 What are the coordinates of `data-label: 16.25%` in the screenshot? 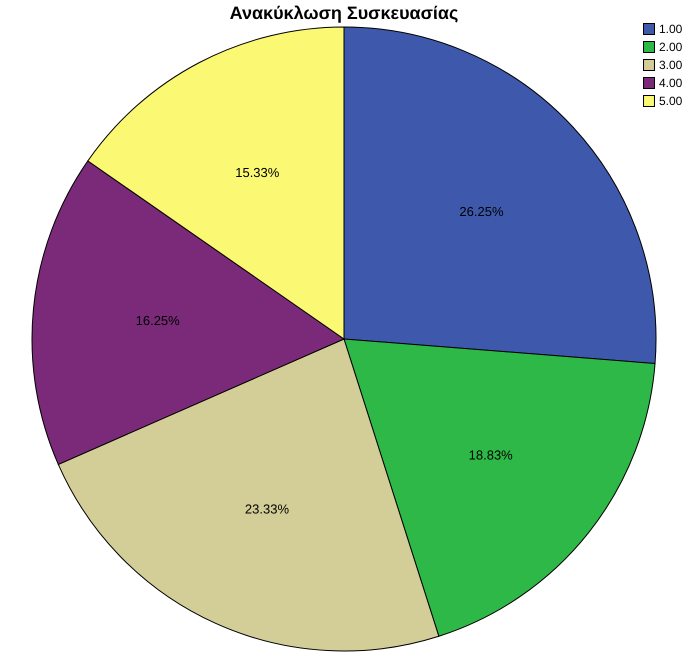 It's located at (158, 320).